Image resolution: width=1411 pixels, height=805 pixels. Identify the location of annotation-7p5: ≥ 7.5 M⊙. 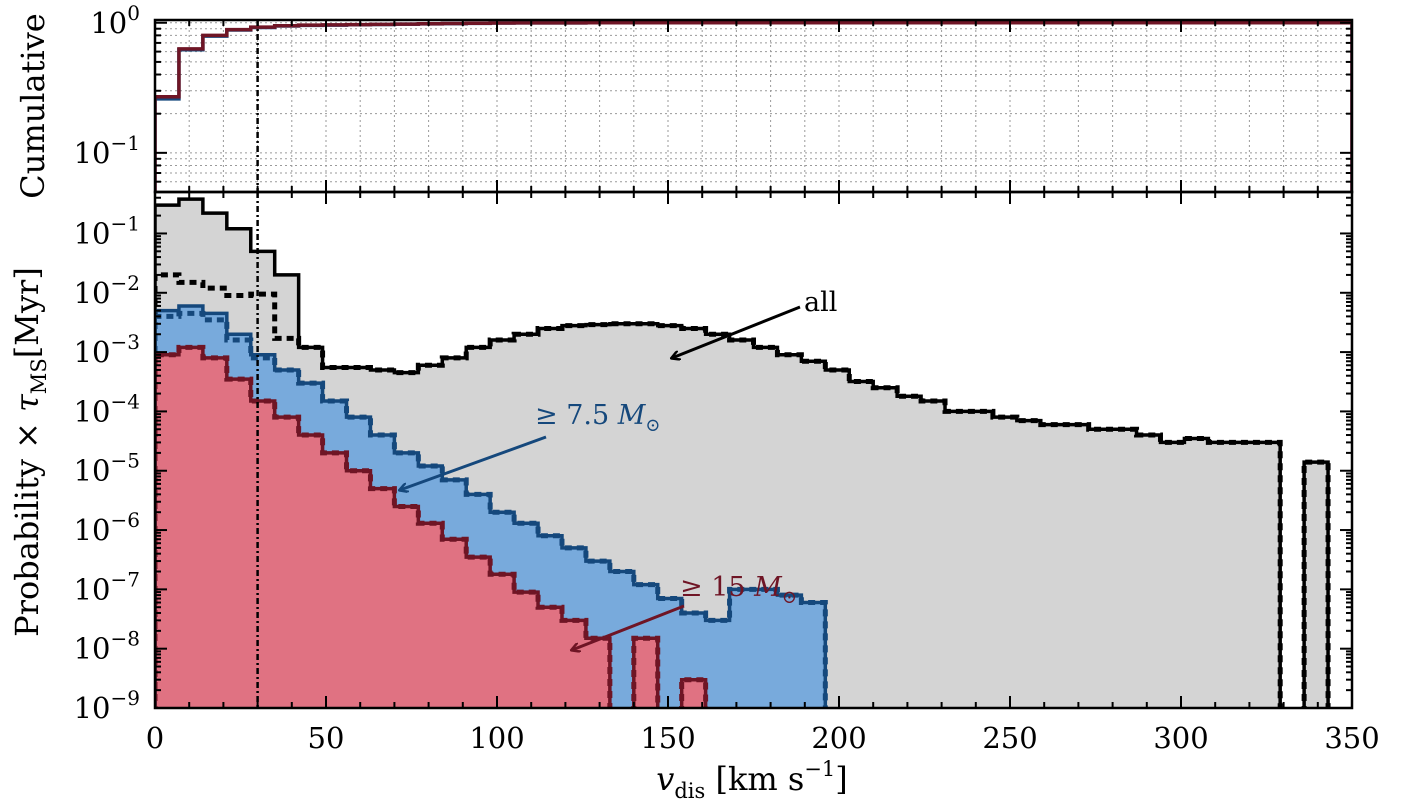
(530, 445).